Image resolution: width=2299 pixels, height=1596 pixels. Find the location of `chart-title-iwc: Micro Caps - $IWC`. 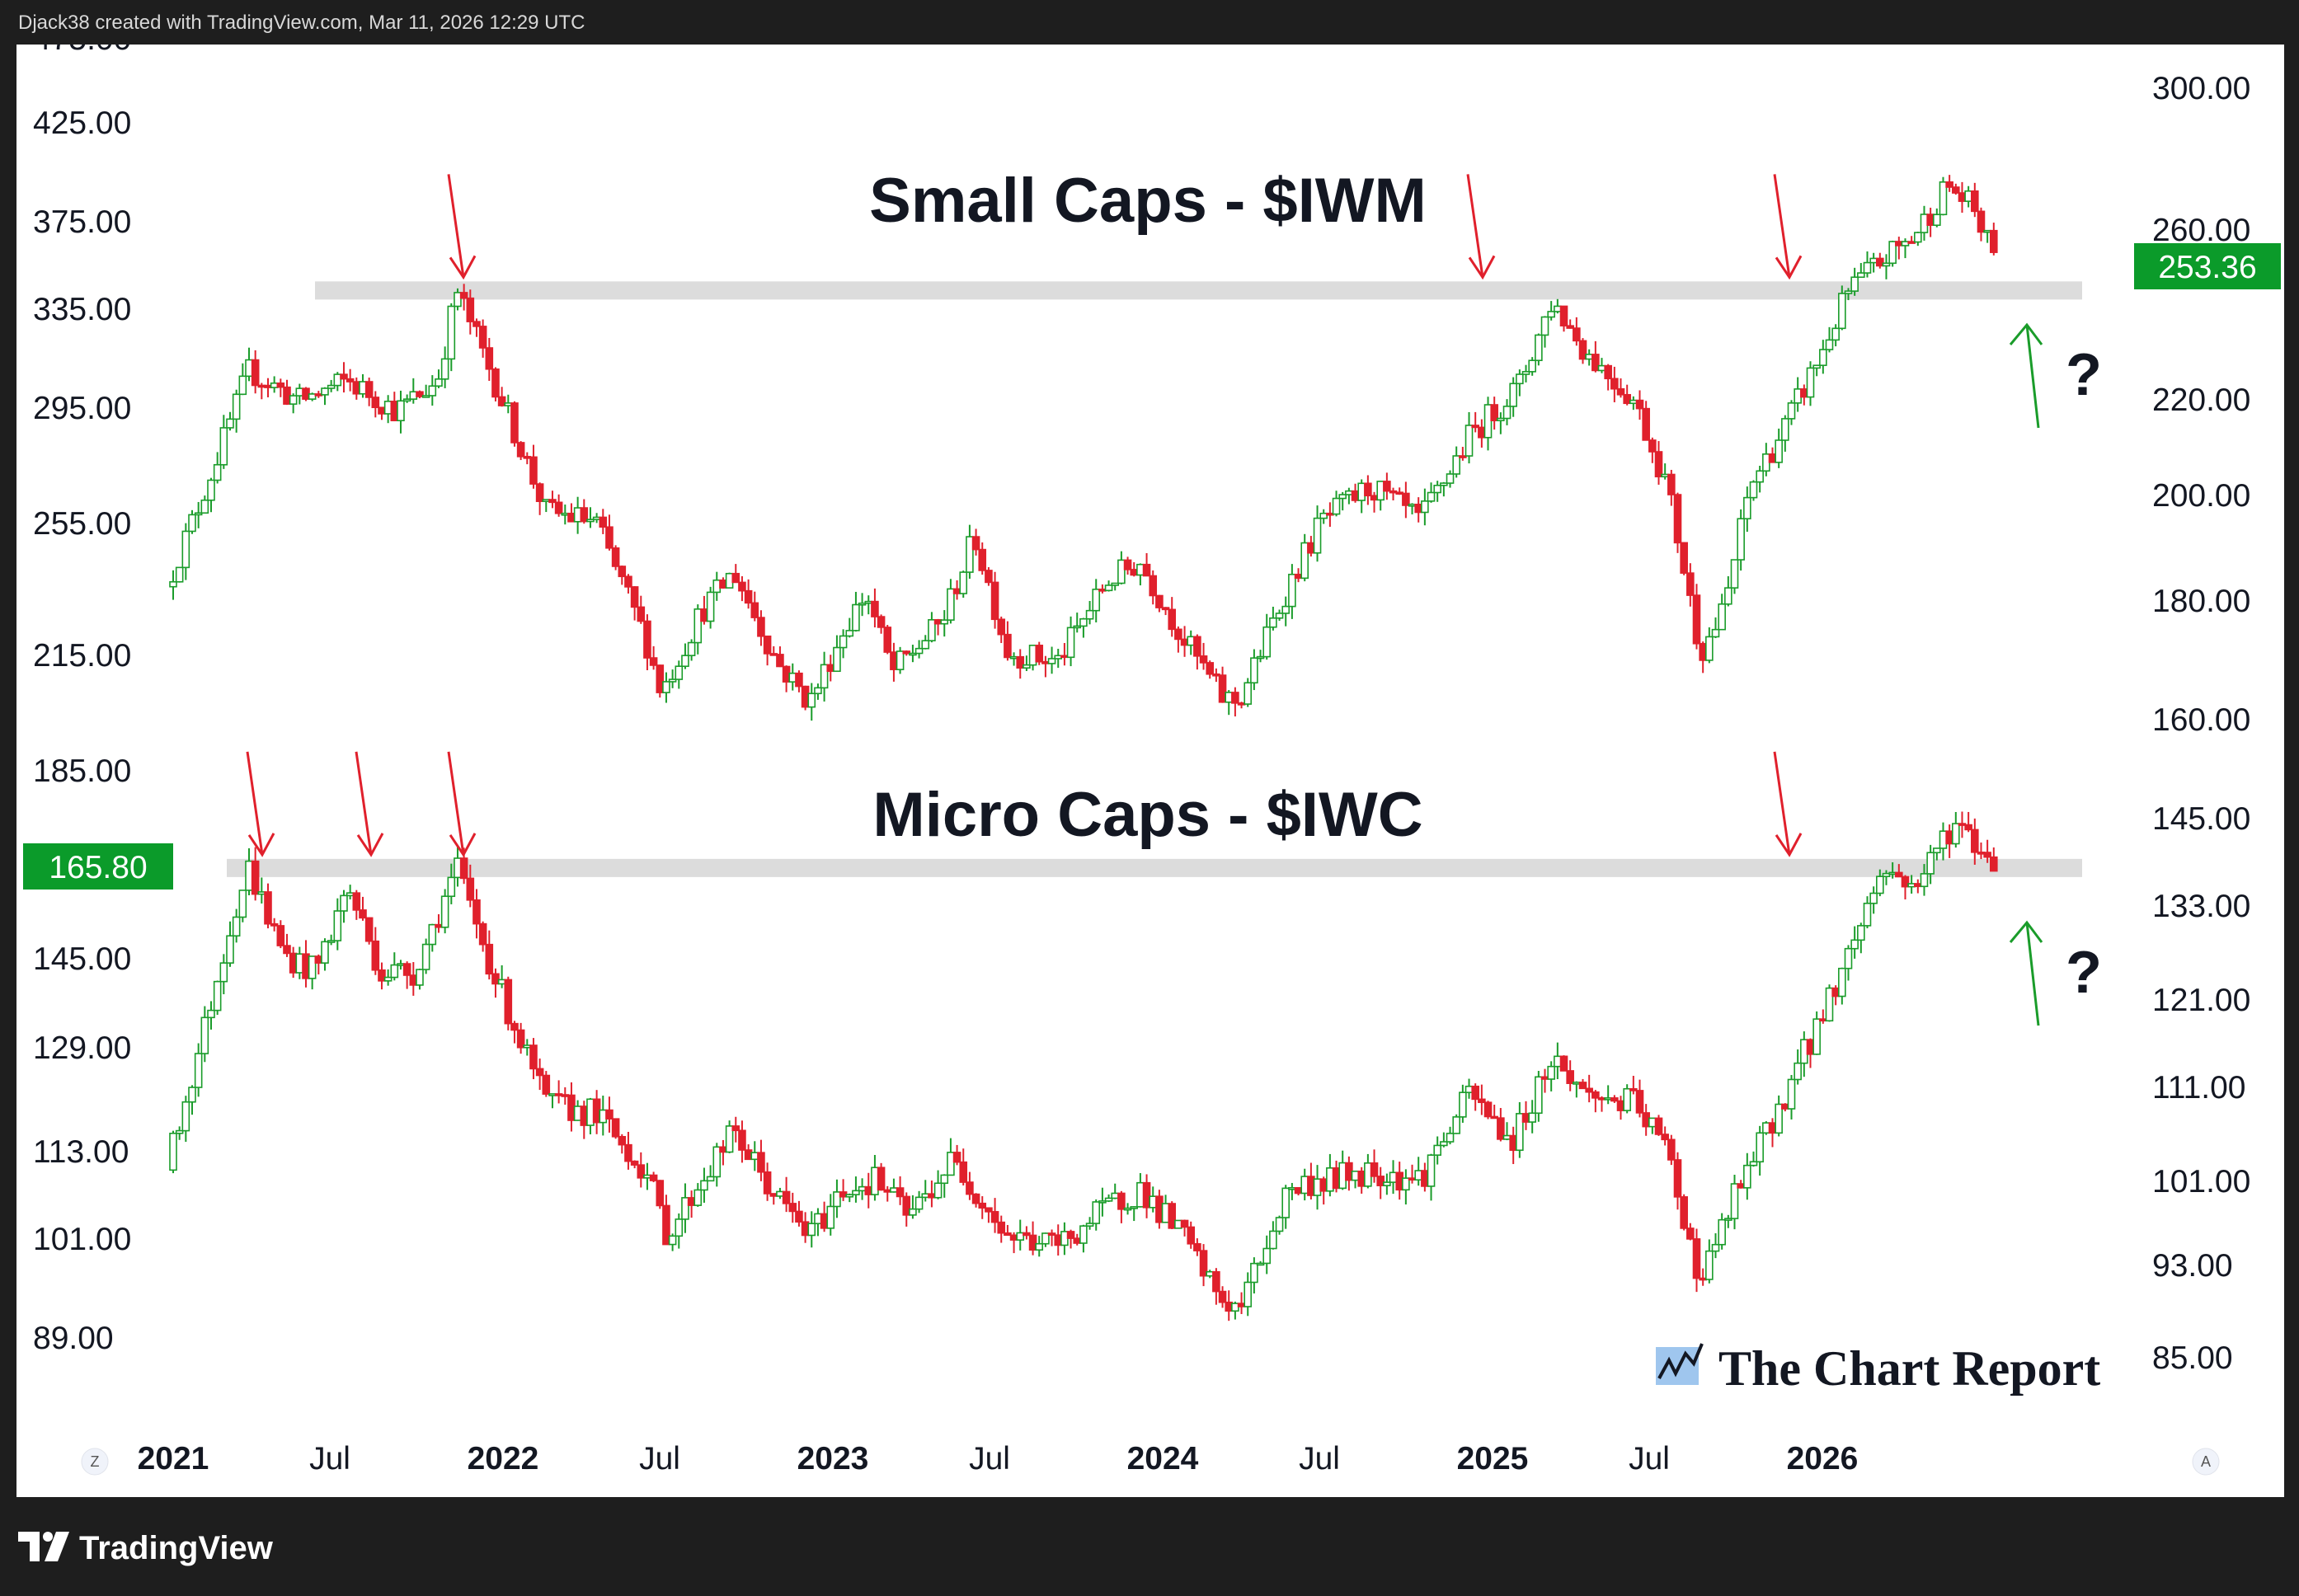

chart-title-iwc: Micro Caps - $IWC is located at coordinates (1147, 815).